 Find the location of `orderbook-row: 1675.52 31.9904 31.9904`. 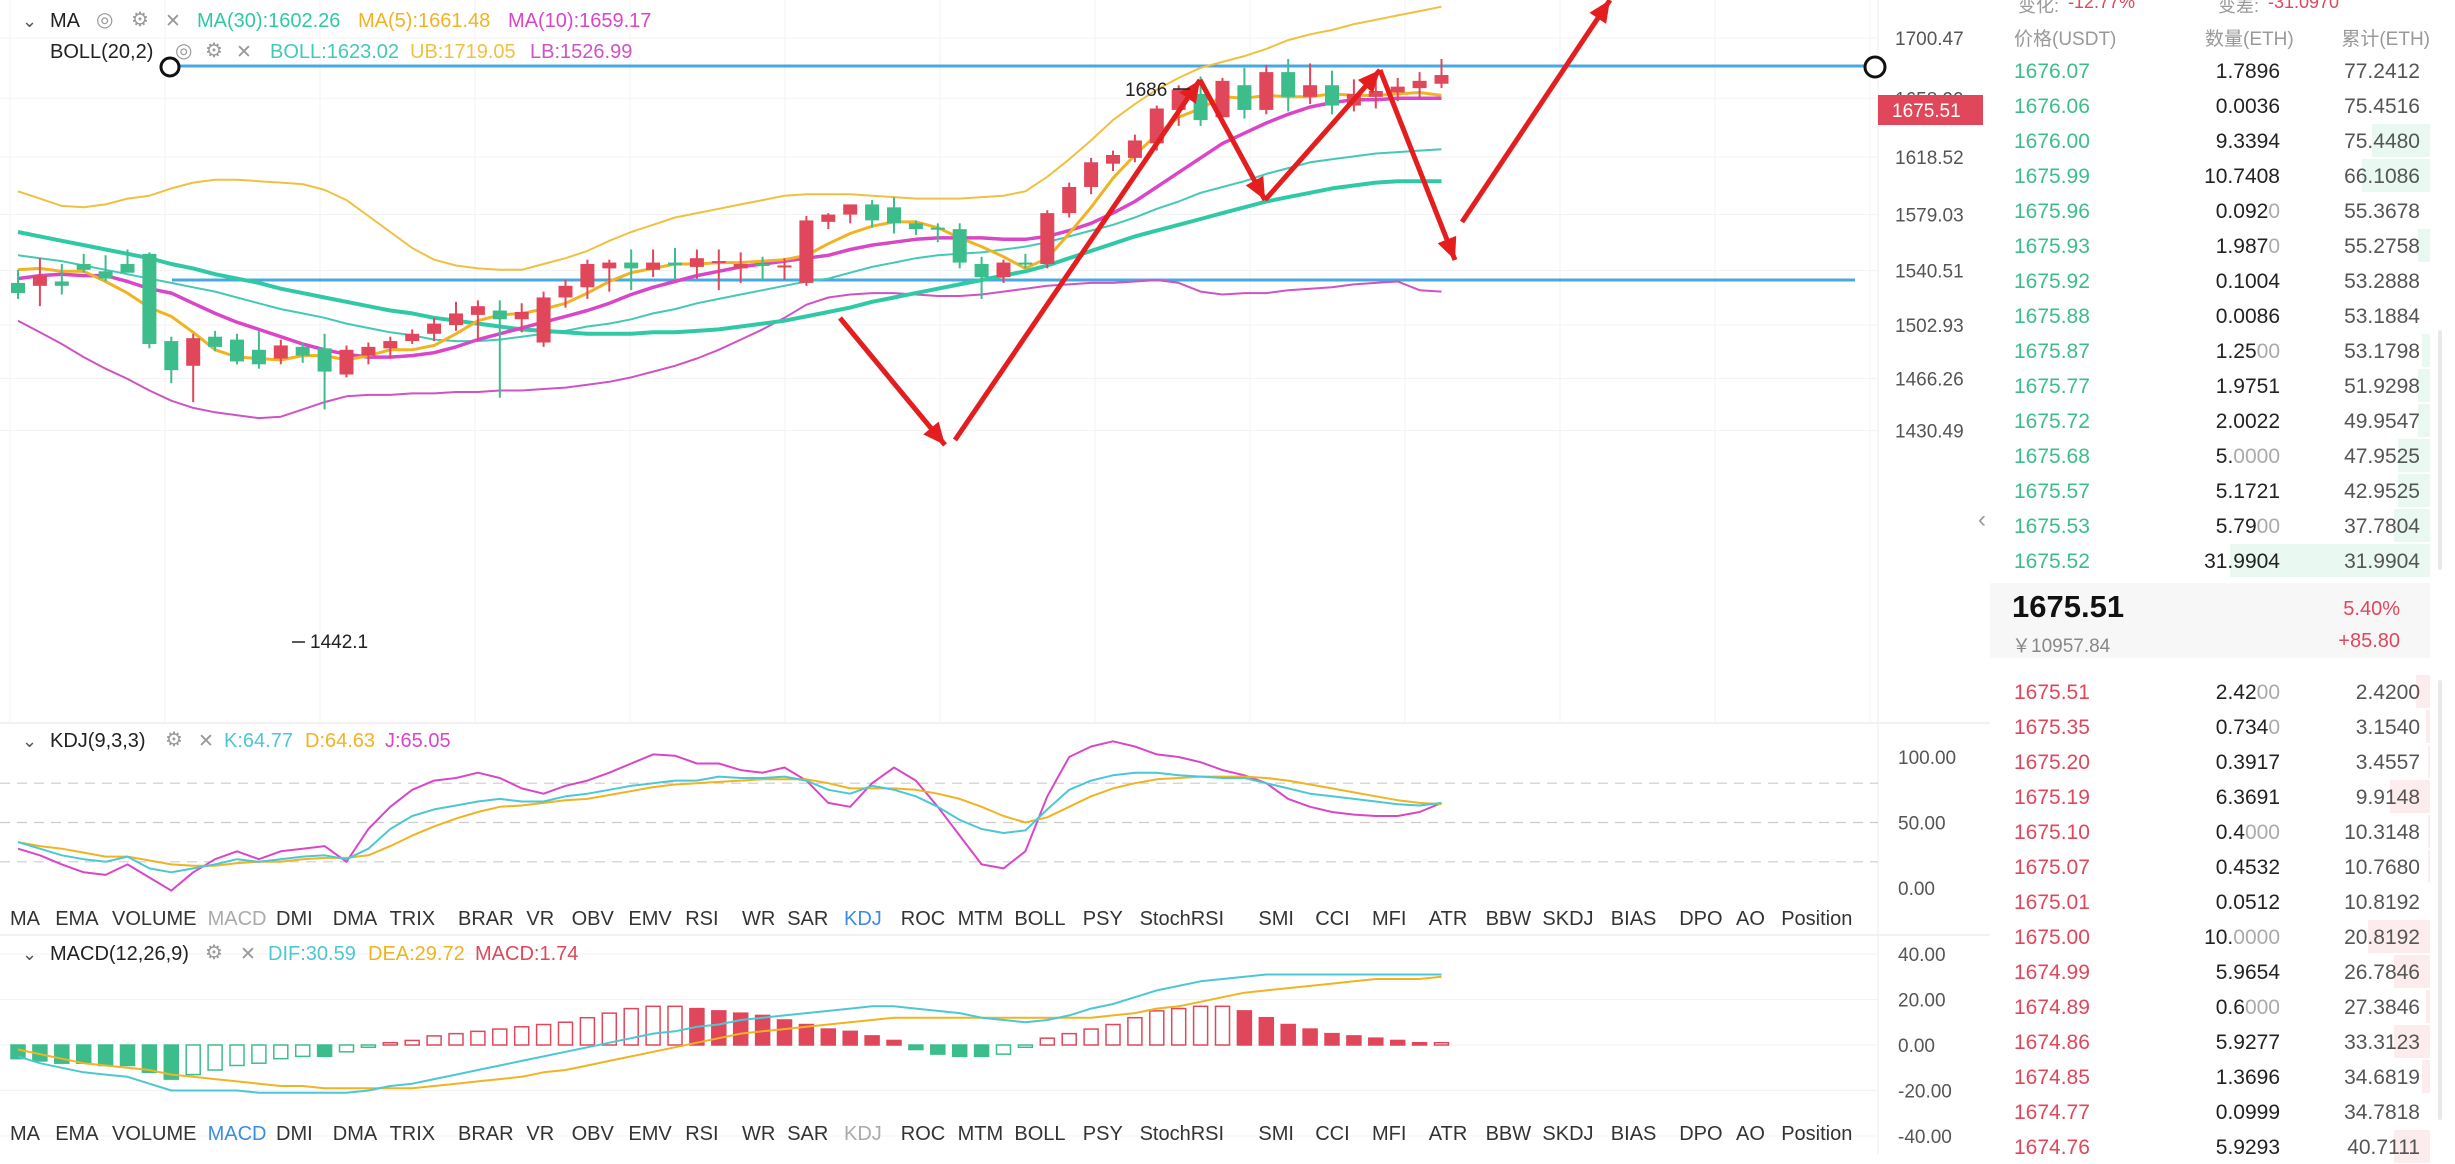

orderbook-row: 1675.52 31.9904 31.9904 is located at coordinates (2210, 560).